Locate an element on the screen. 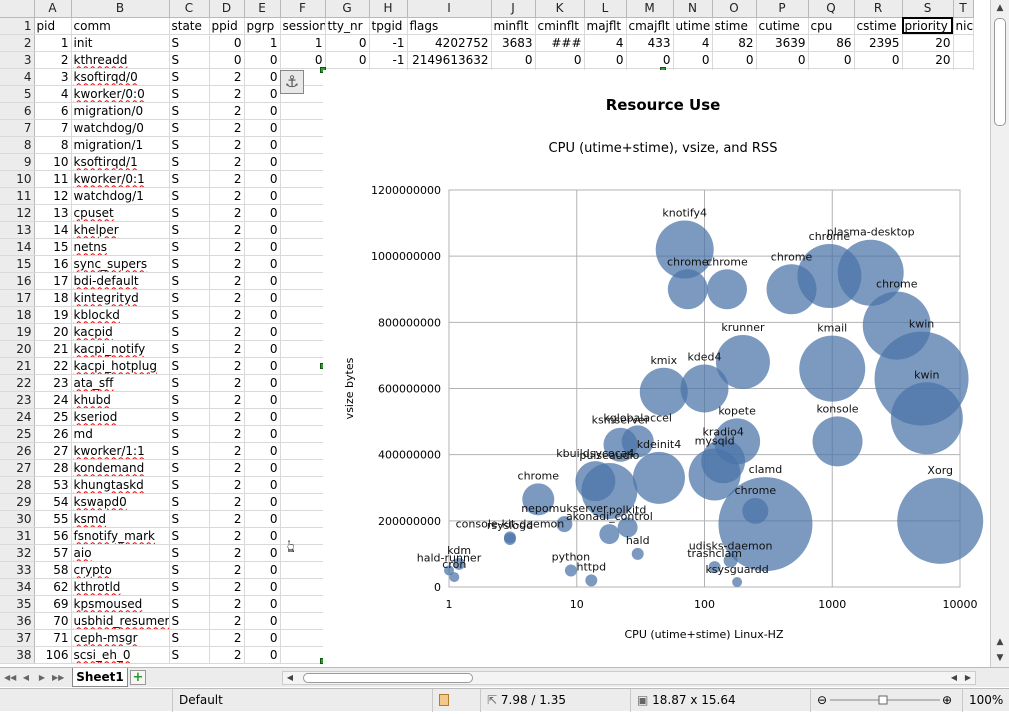 The height and width of the screenshot is (714, 1009). row-header: 22 is located at coordinates (17, 383).